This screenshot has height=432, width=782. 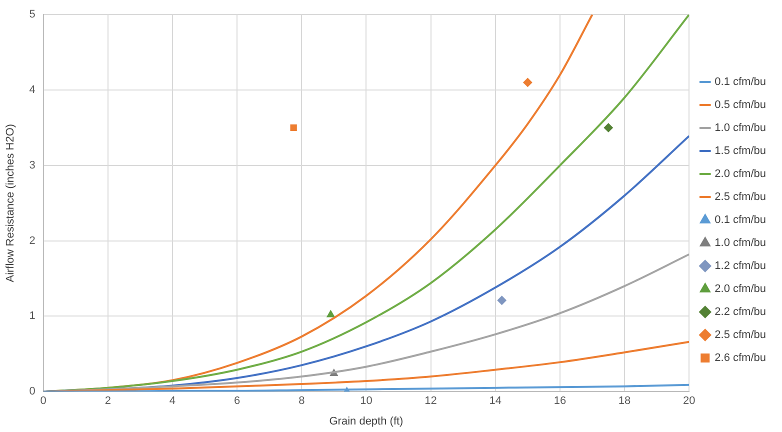 I want to click on legend-label: 2.2 cfm/bu, so click(x=740, y=312).